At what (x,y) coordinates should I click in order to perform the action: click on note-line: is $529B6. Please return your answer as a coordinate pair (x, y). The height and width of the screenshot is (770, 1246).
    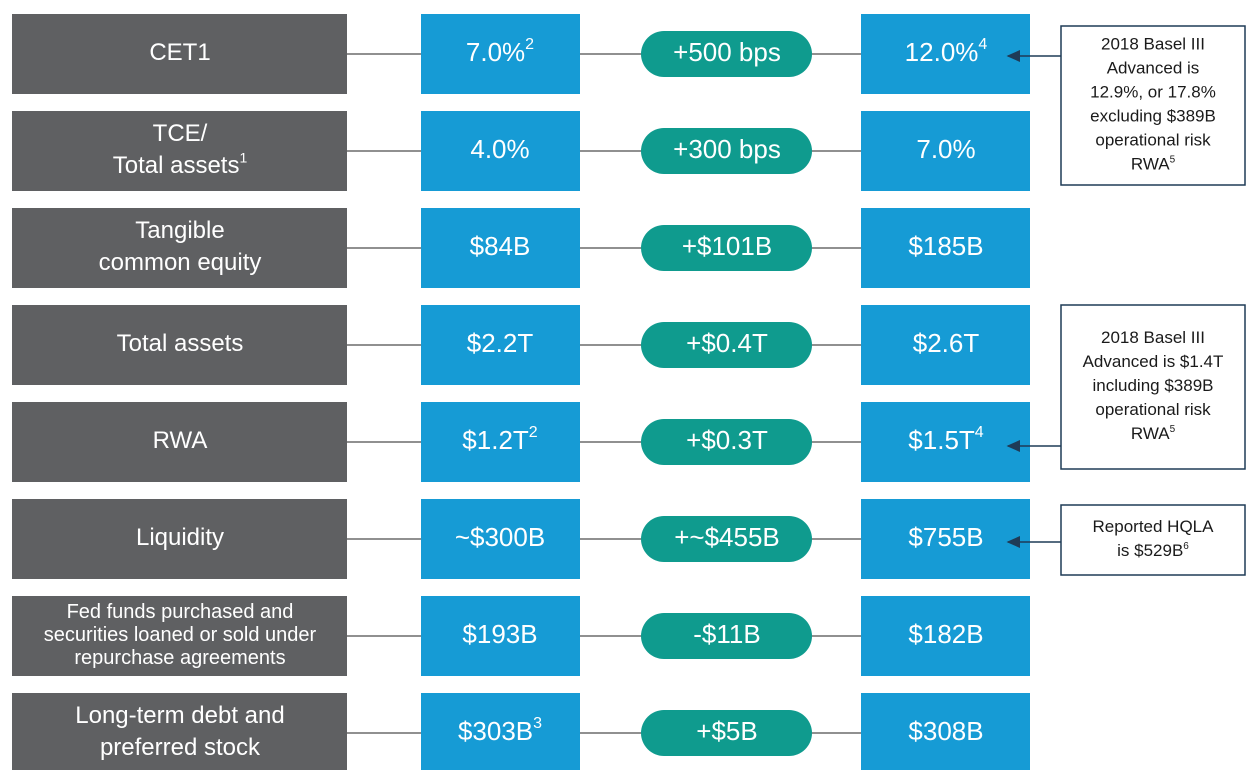
    Looking at the image, I should click on (1153, 551).